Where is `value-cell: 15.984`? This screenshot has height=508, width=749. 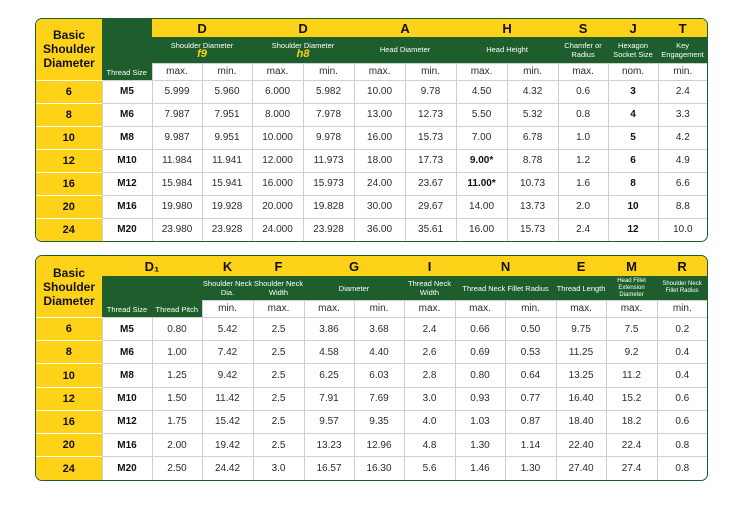 value-cell: 15.984 is located at coordinates (176, 183).